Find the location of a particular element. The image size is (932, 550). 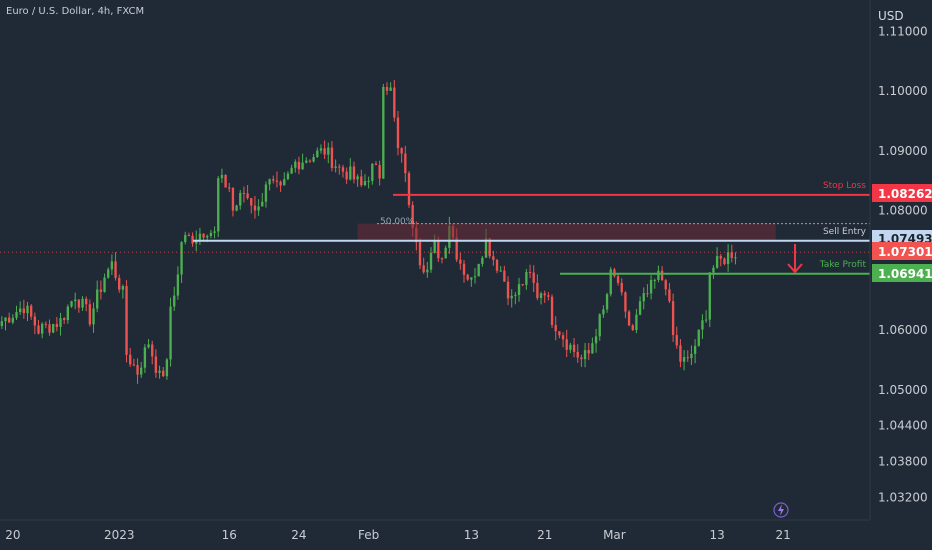

lightning-icon is located at coordinates (781, 510).